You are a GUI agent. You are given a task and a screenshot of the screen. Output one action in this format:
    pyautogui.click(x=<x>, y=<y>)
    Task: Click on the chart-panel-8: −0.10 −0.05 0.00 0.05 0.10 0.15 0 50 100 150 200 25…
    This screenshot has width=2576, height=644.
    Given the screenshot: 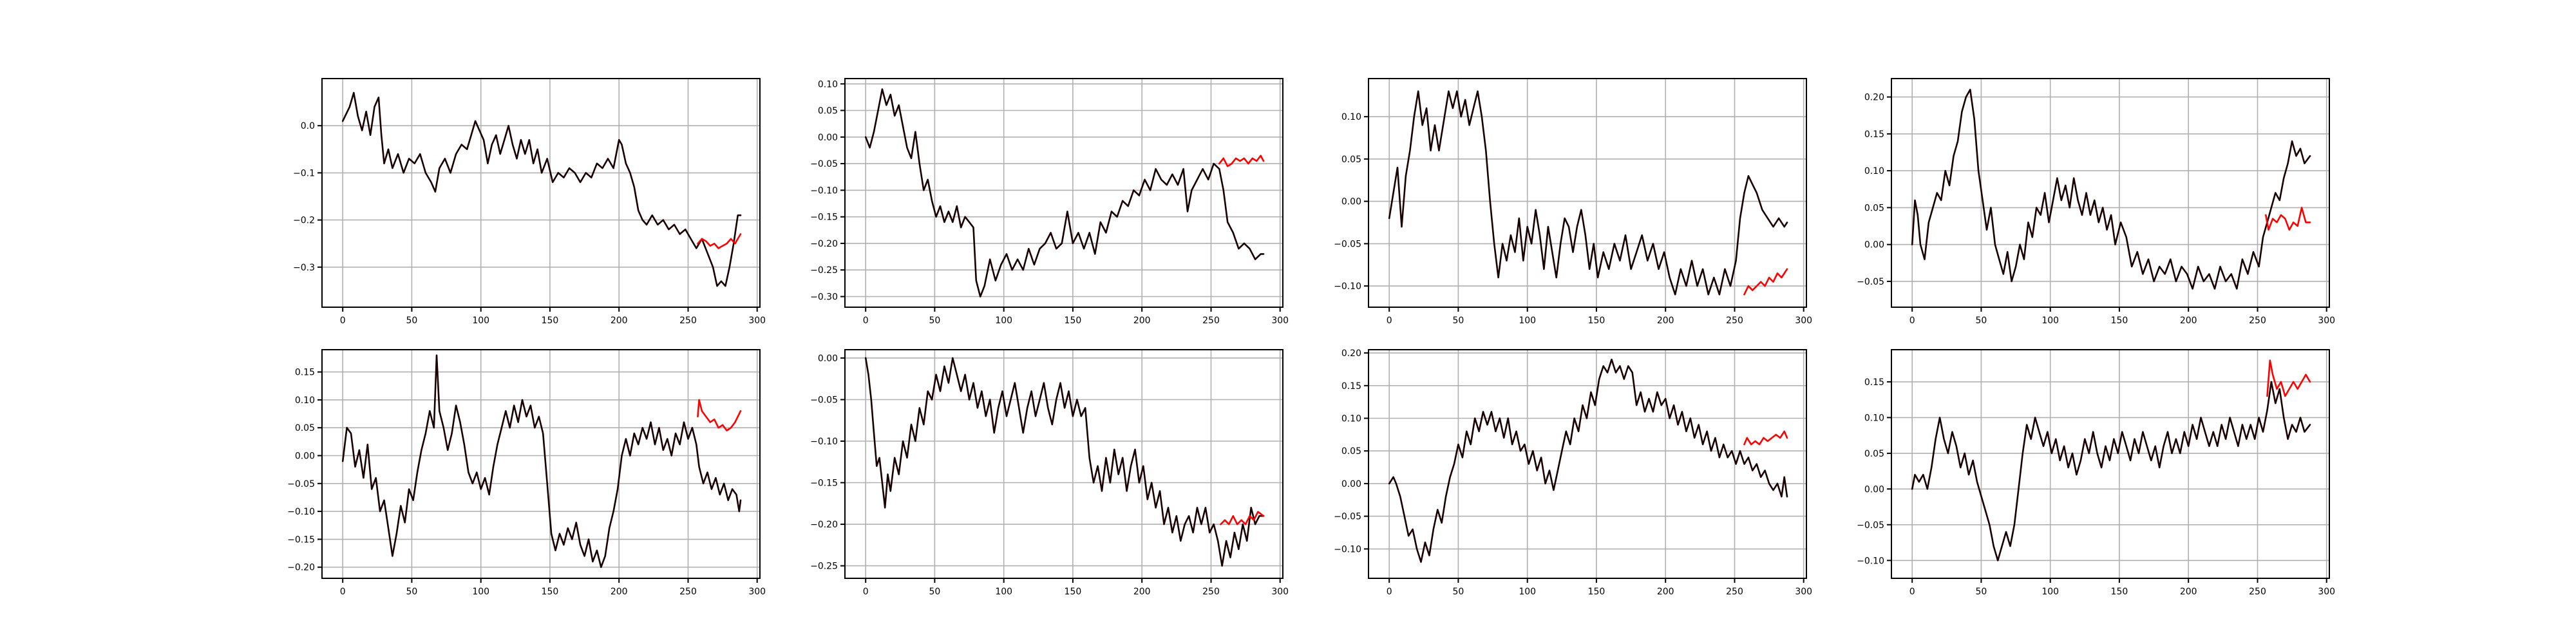 What is the action you would take?
    pyautogui.click(x=2096, y=473)
    